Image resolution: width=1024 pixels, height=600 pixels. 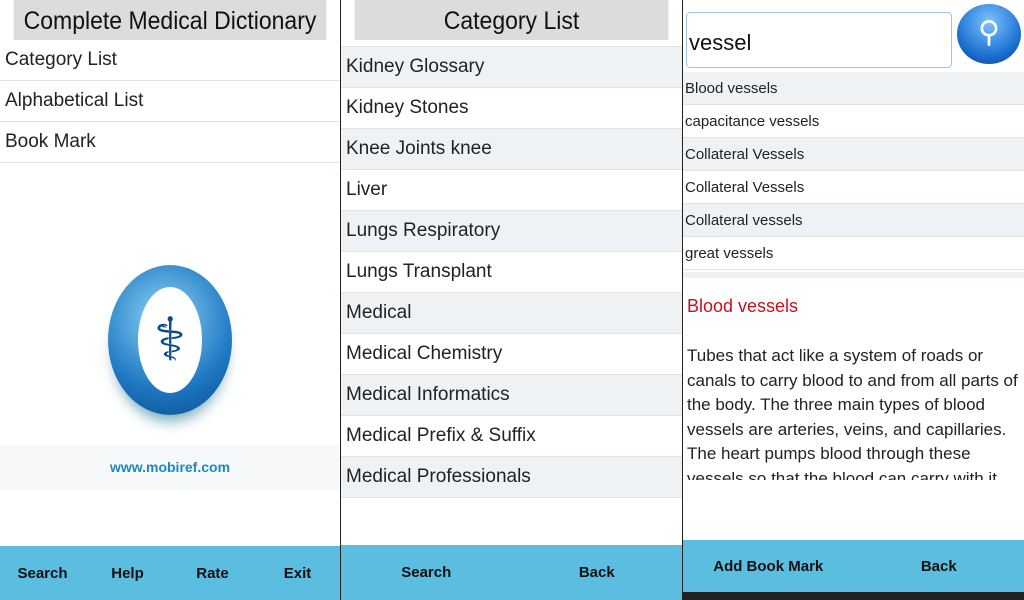 What do you see at coordinates (853, 220) in the screenshot?
I see `result-item: Collateral vessels` at bounding box center [853, 220].